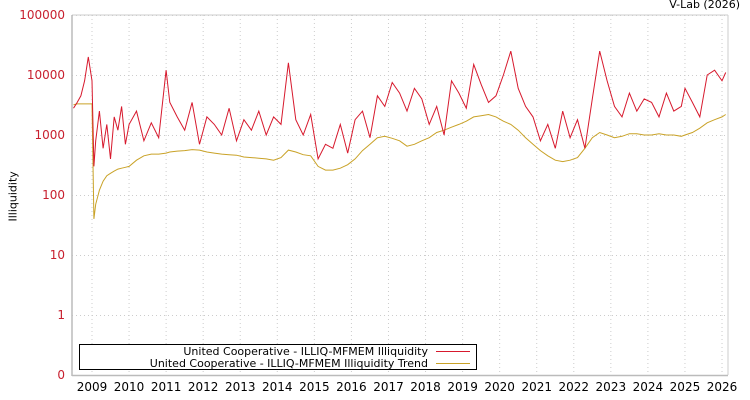  I want to click on x-tick-label: 2011, so click(166, 387).